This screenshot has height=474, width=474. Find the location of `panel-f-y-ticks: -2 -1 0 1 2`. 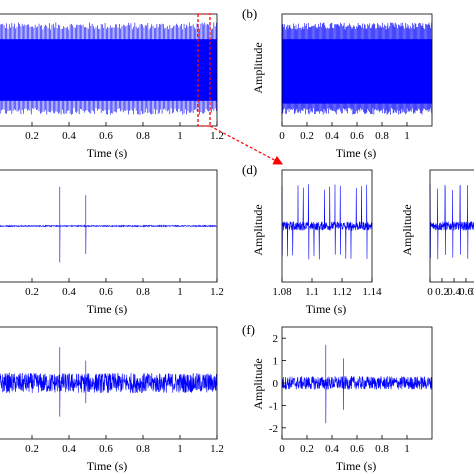

panel-f-y-ticks: -2 -1 0 1 2 is located at coordinates (277, 384).